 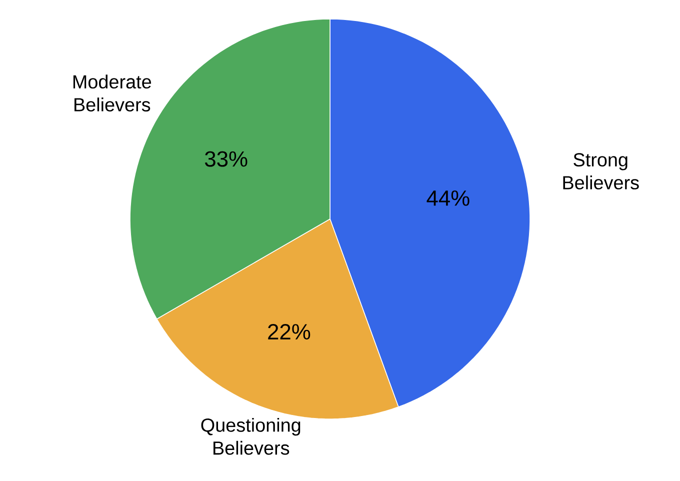 I want to click on data-label: 33%, so click(x=226, y=159).